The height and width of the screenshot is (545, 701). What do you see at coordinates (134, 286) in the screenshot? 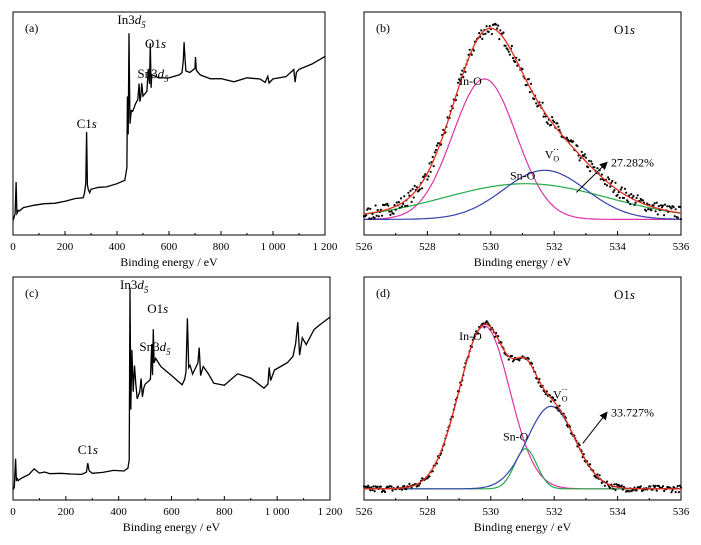
I see `peak-label-in3d5: In3d5` at bounding box center [134, 286].